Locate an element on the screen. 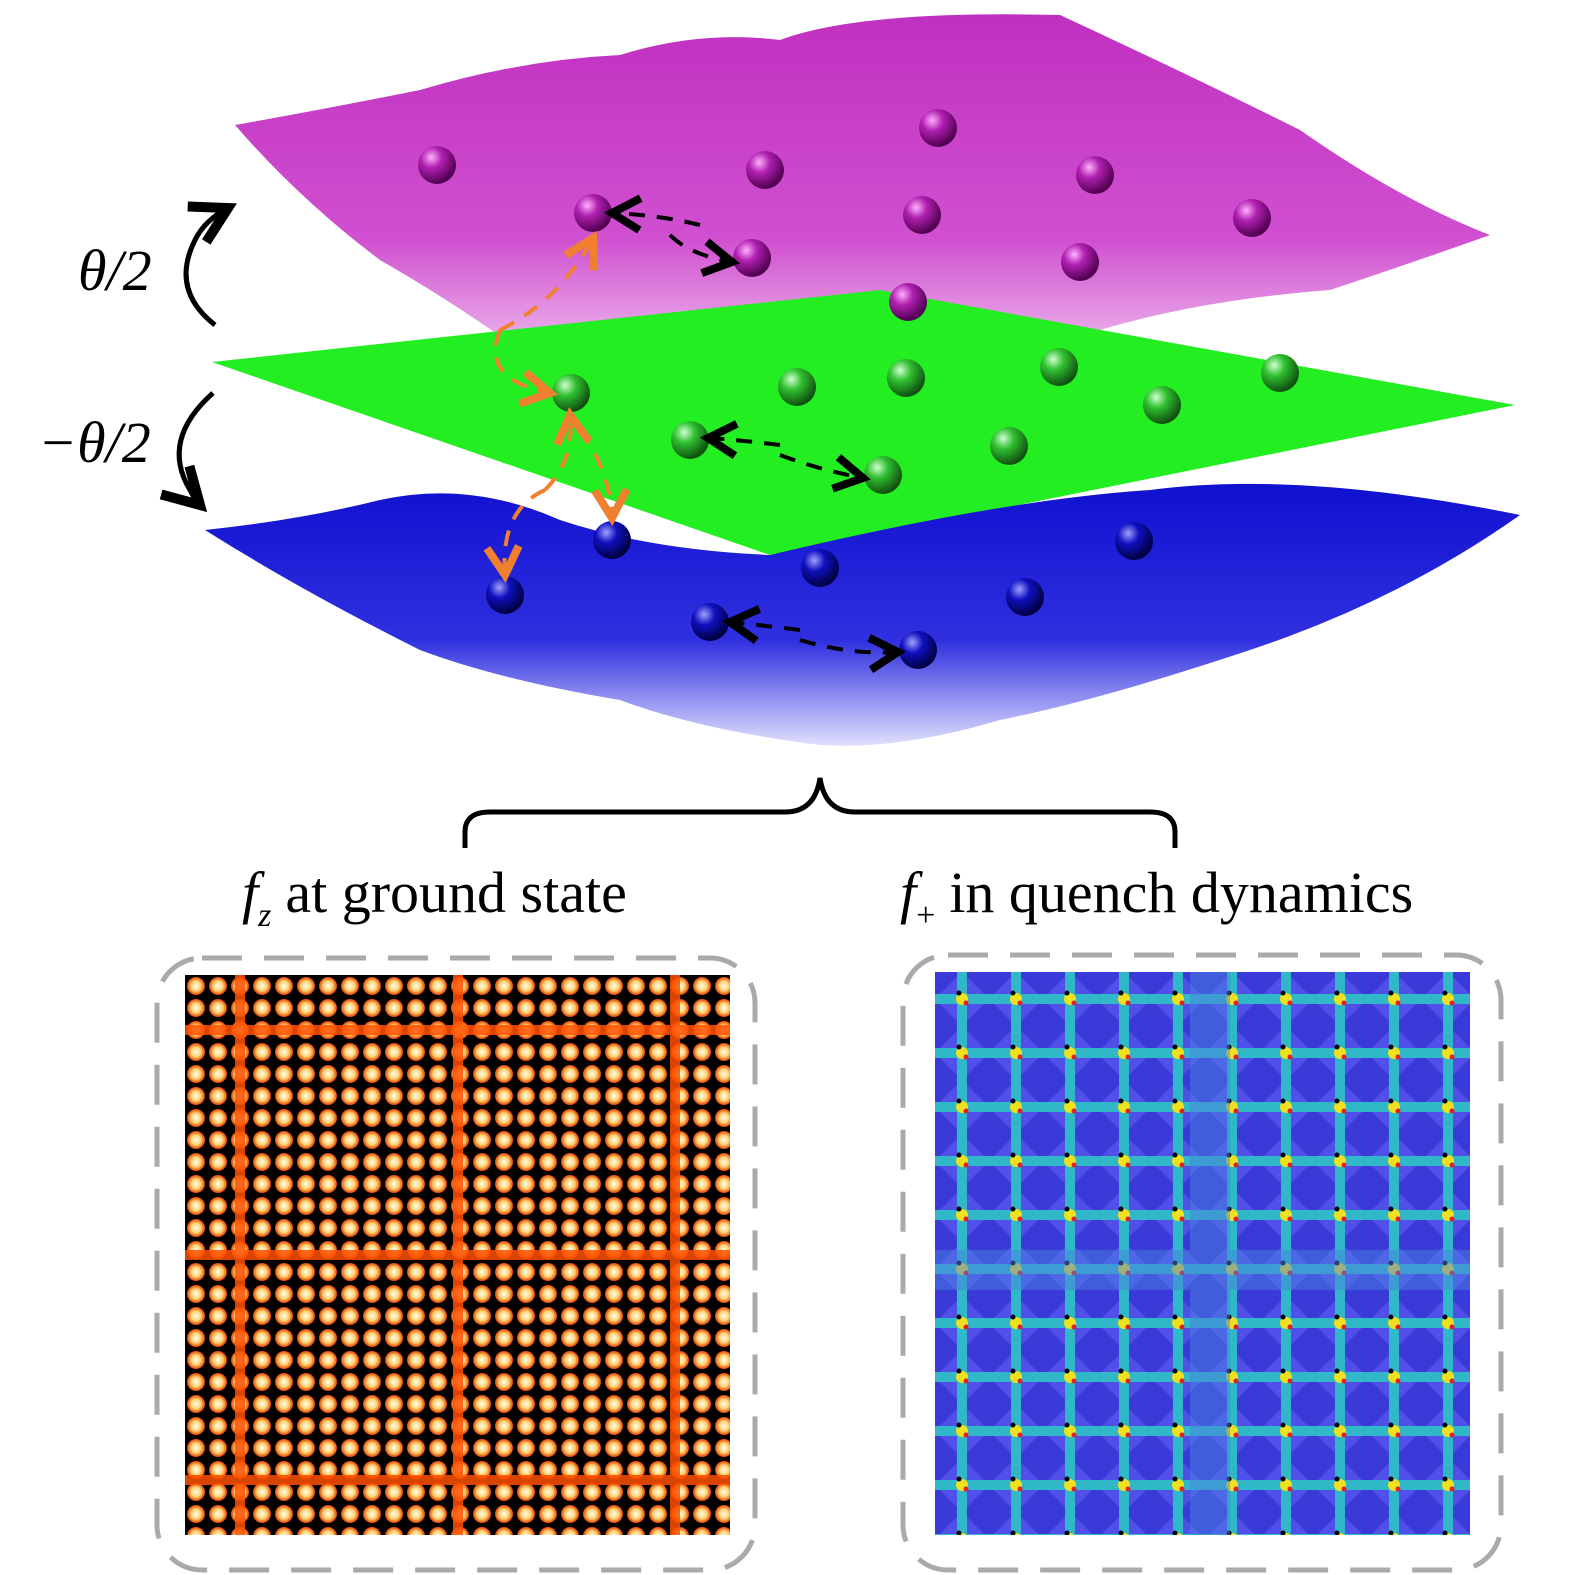  twist-arrows is located at coordinates (203, 356).